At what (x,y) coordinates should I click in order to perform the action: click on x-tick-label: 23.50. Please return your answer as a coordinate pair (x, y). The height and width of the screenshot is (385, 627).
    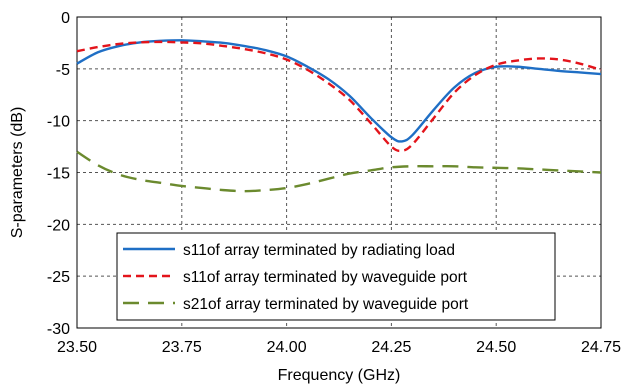
    Looking at the image, I should click on (77, 347).